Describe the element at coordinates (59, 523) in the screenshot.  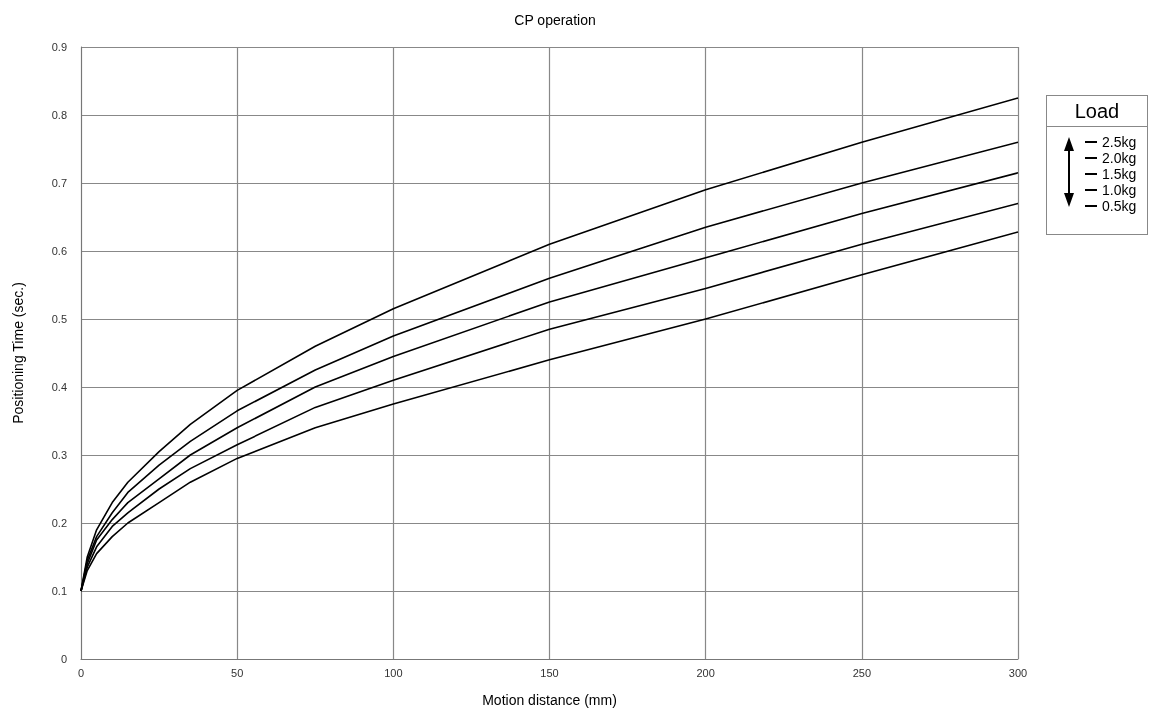
I see `y-tick-label: 0.2` at that location.